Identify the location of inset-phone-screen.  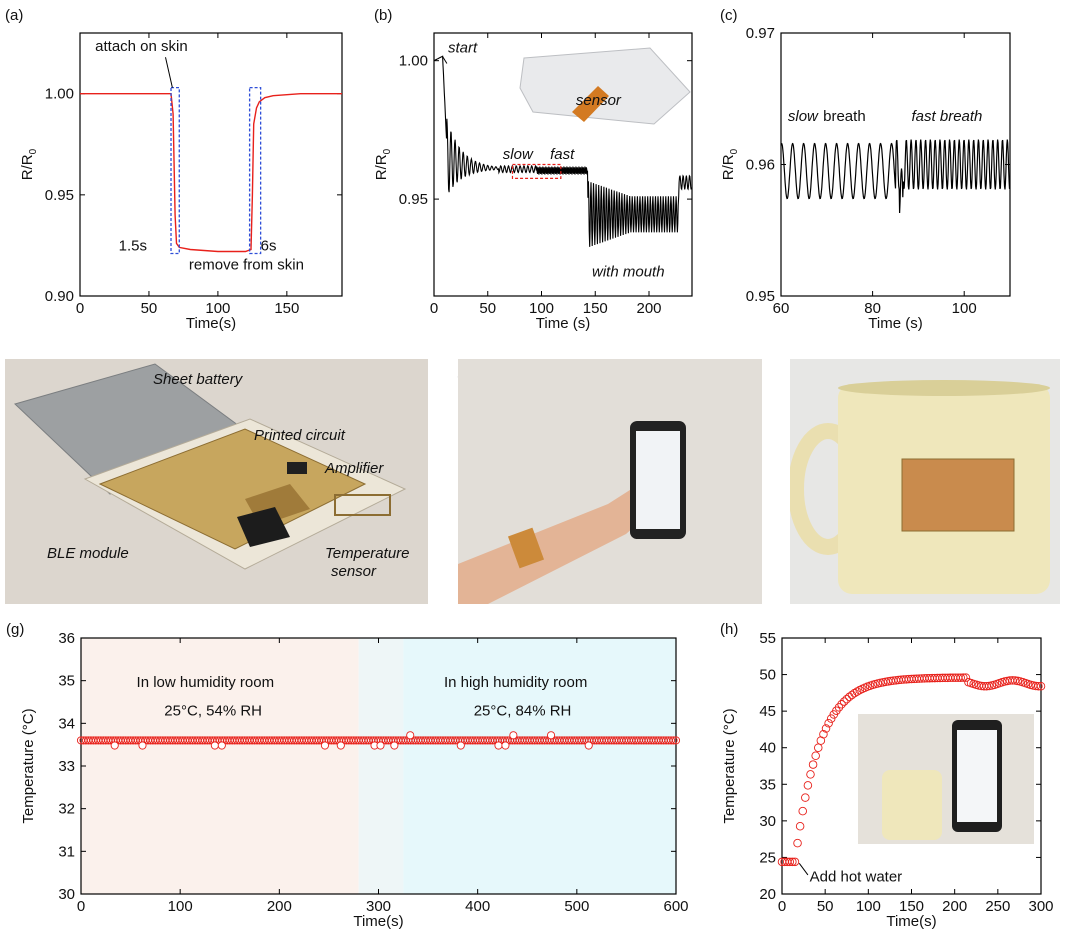
(977, 776).